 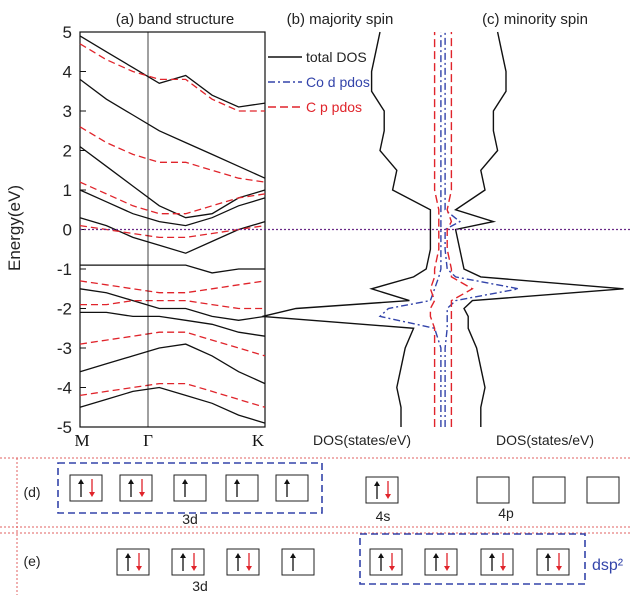 What do you see at coordinates (383, 516) in the screenshot?
I see `row-d-group-4s-label: 4s` at bounding box center [383, 516].